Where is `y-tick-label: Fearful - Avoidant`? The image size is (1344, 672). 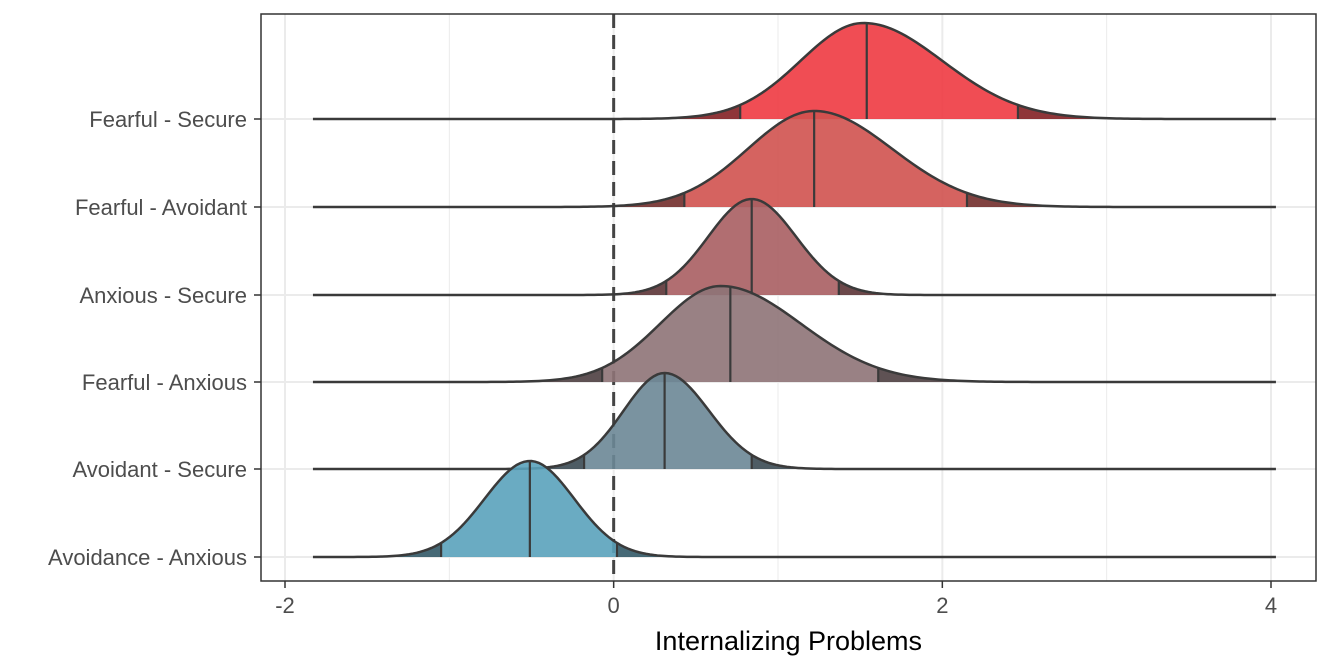
y-tick-label: Fearful - Avoidant is located at coordinates (161, 207).